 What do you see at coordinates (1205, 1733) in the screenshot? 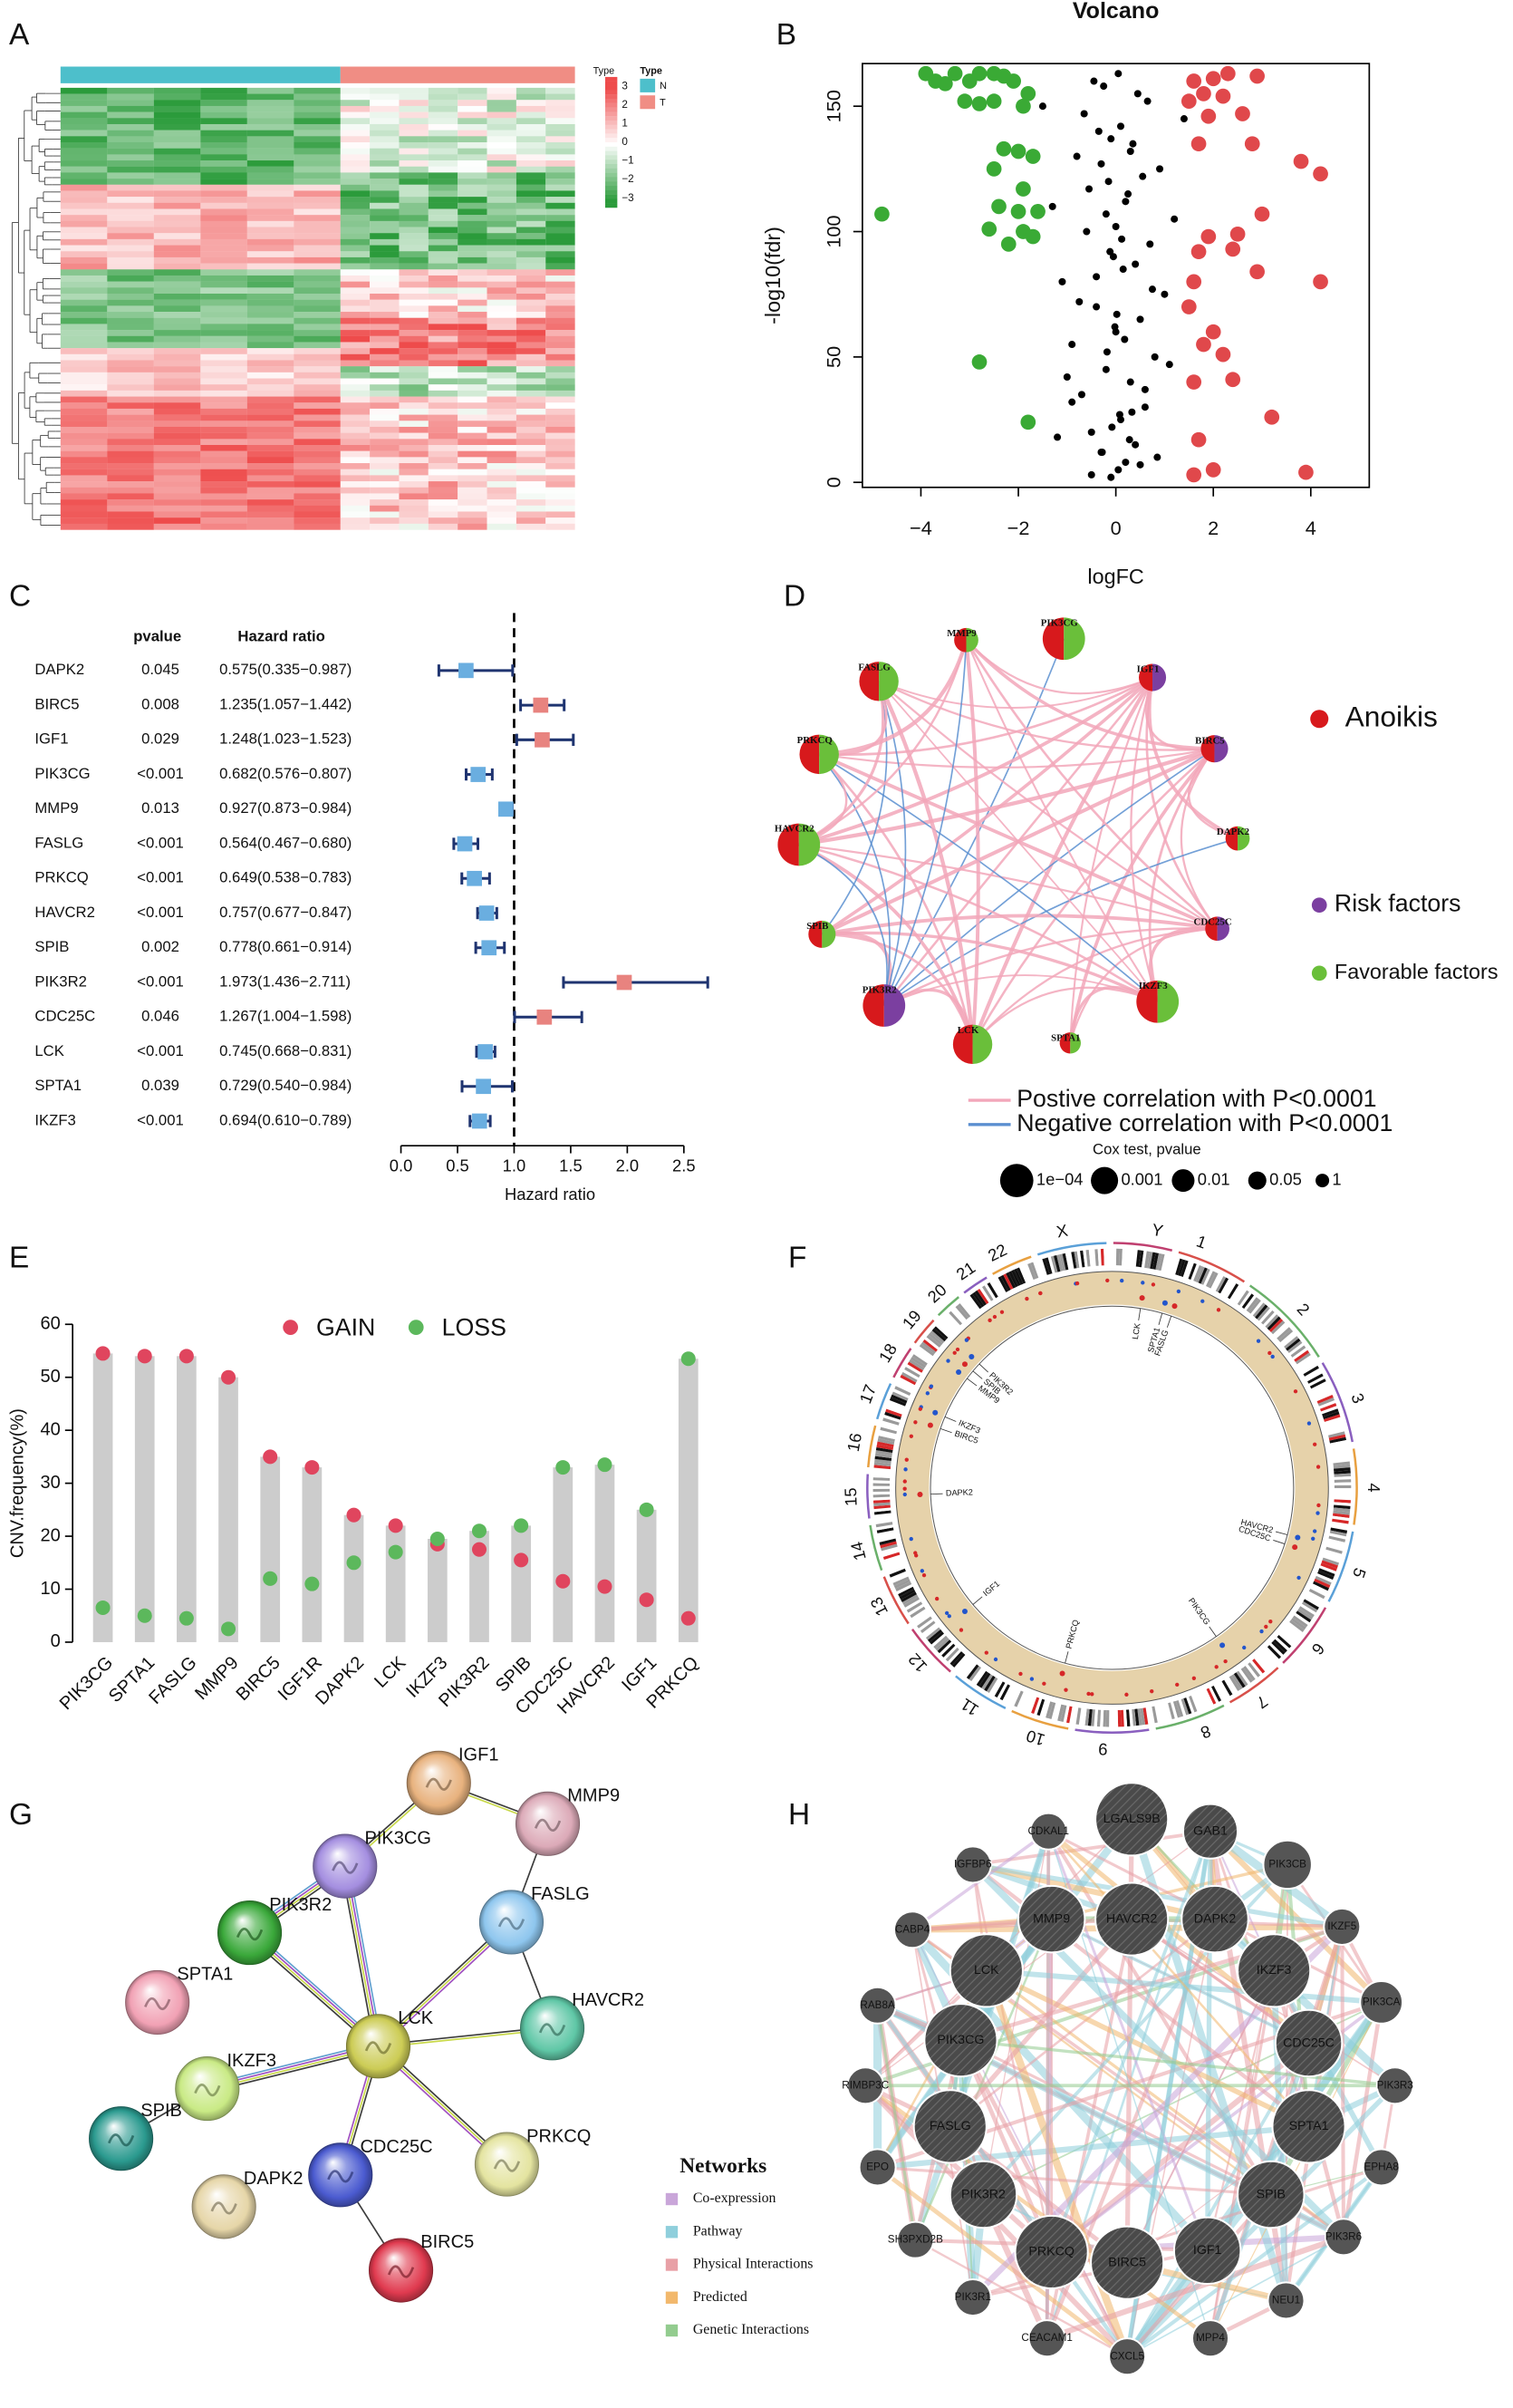
I see `chromosome-label: 8` at bounding box center [1205, 1733].